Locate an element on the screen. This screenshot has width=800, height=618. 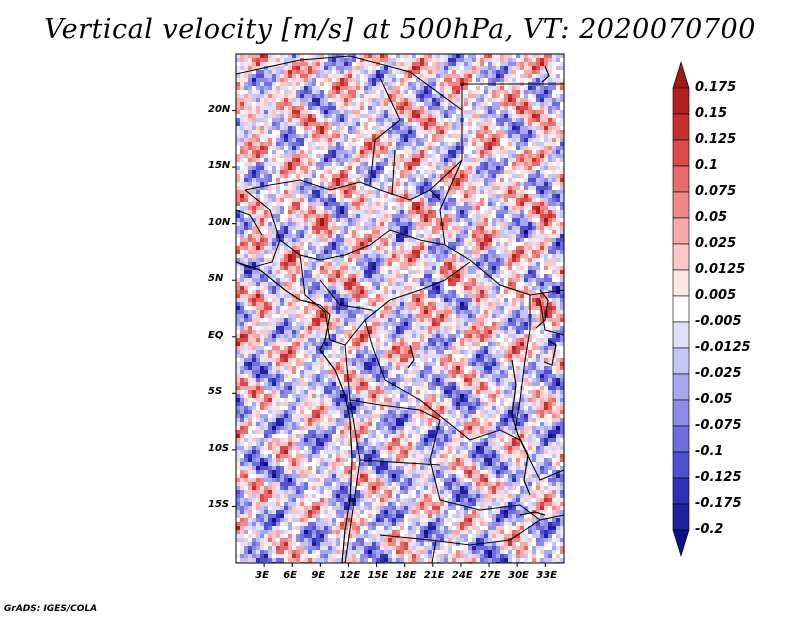
lat-tick-label: 15S is located at coordinates (219, 505).